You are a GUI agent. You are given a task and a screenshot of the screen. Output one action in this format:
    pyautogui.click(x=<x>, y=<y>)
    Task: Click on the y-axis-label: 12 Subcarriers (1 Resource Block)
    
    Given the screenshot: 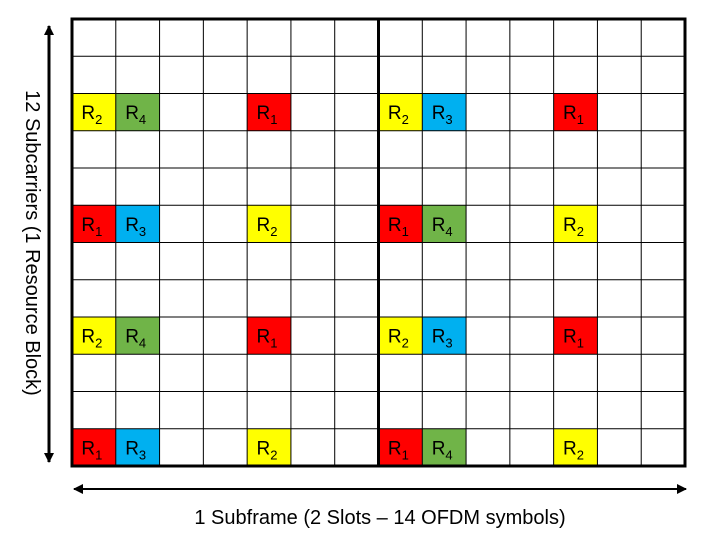 What is the action you would take?
    pyautogui.click(x=32, y=243)
    